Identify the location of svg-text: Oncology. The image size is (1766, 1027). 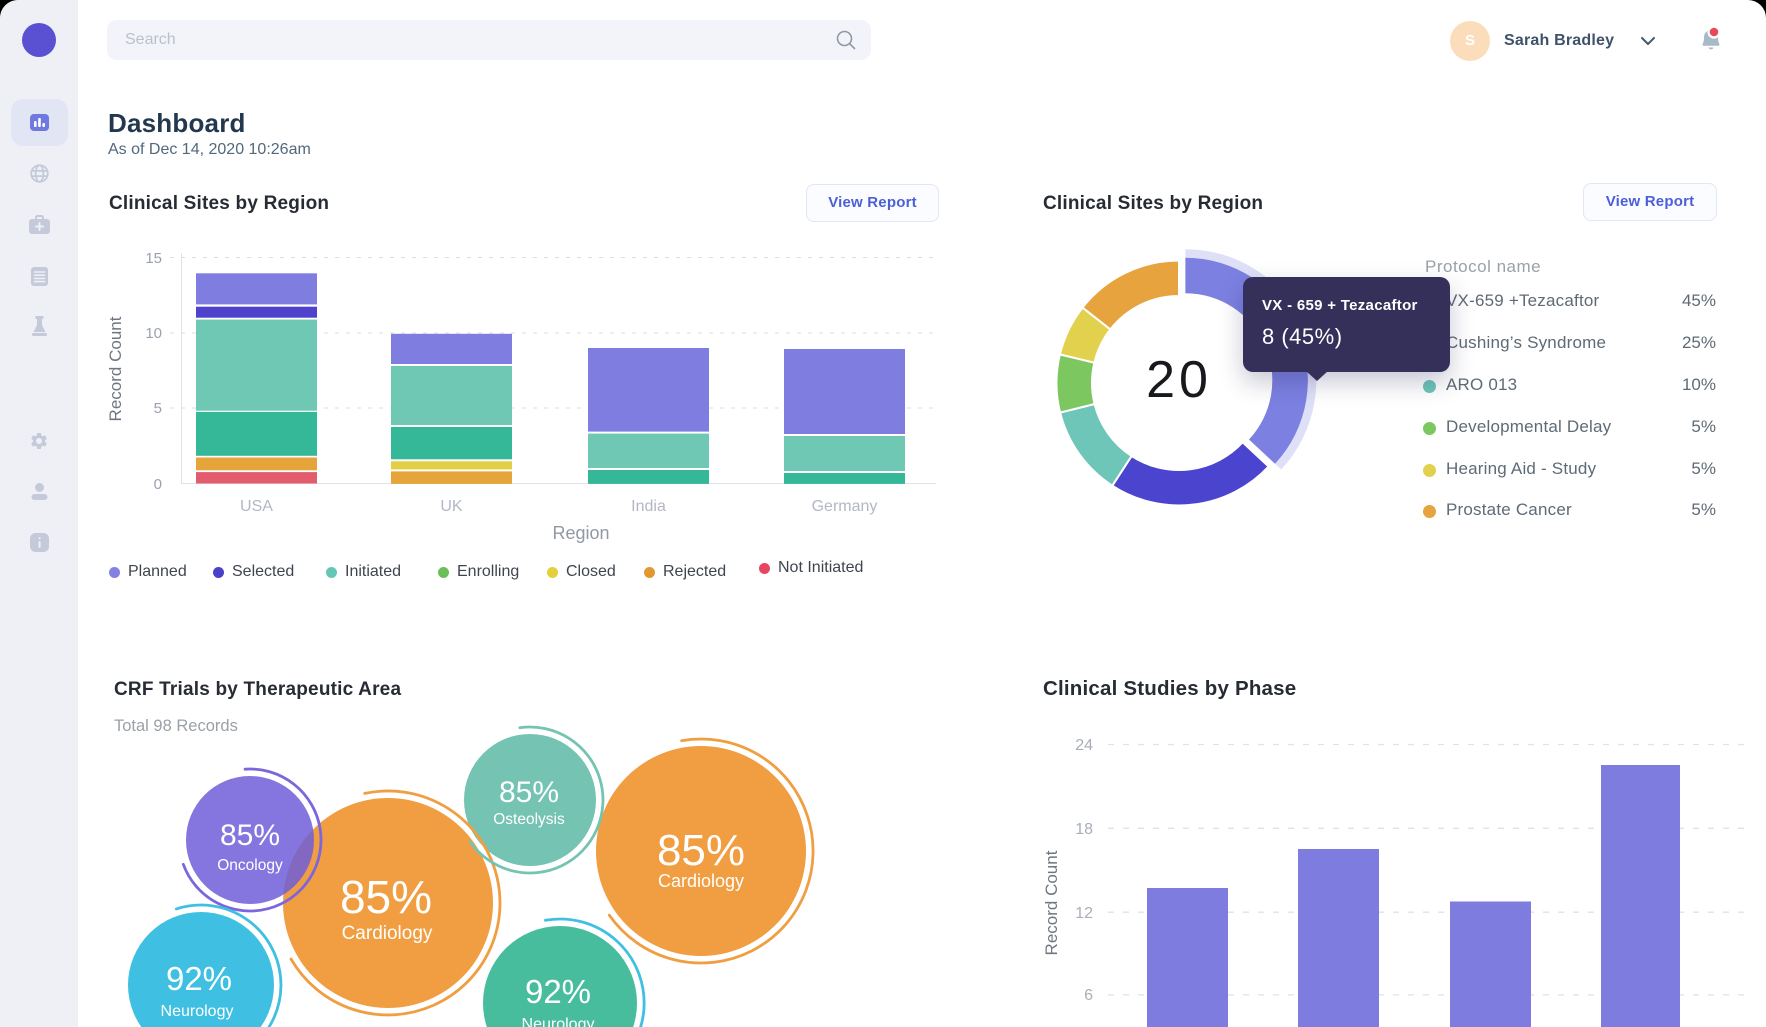
(250, 865).